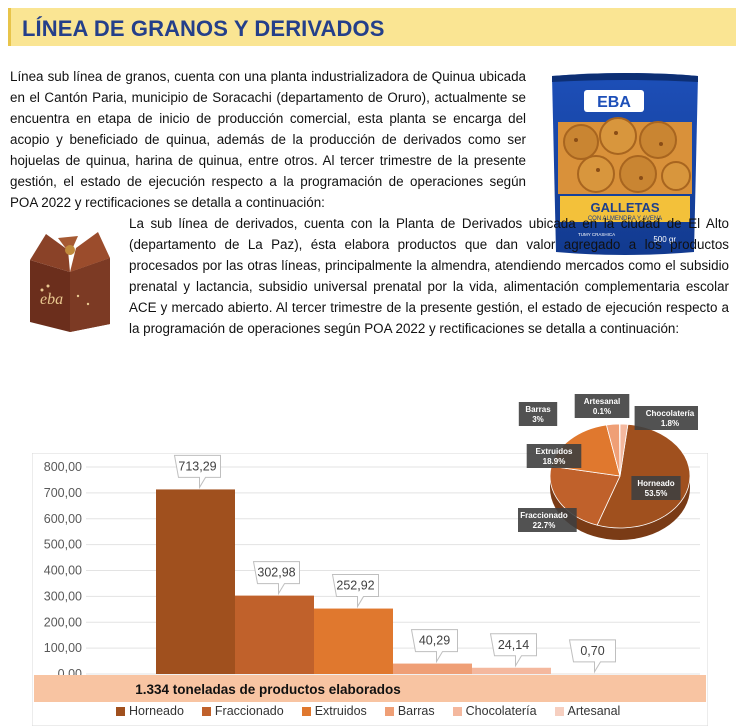  I want to click on data-label: 40,29, so click(434, 646).